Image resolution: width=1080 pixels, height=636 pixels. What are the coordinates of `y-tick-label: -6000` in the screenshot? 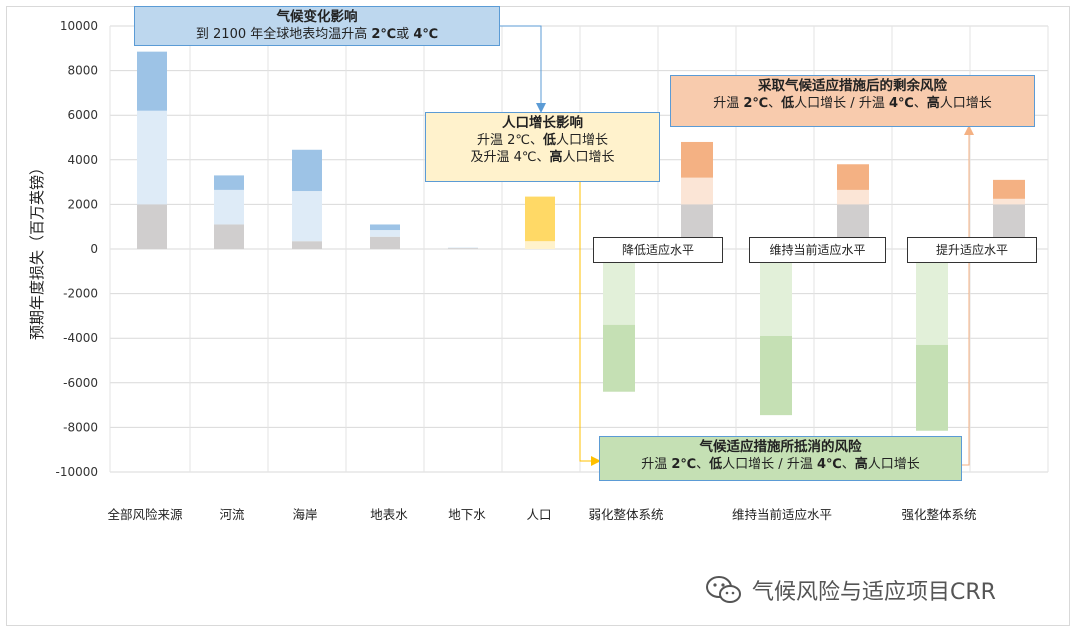 It's located at (80, 383).